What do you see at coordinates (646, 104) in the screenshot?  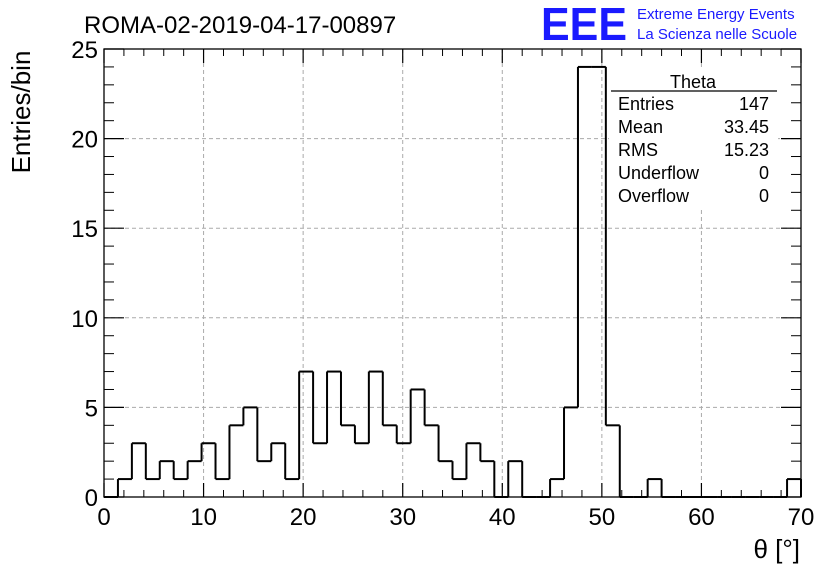 I see `stats-label-entries: Entries` at bounding box center [646, 104].